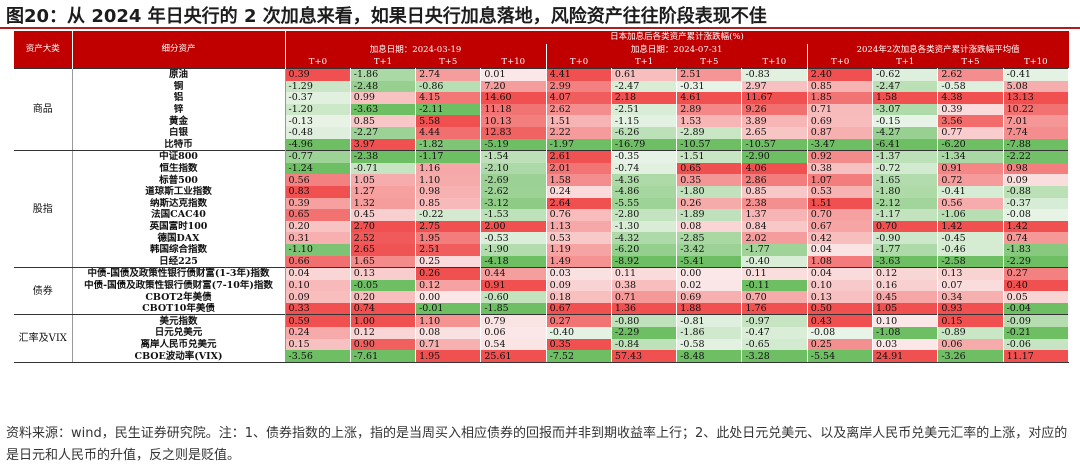  What do you see at coordinates (383, 168) in the screenshot?
I see `value-cell: -0.71` at bounding box center [383, 168].